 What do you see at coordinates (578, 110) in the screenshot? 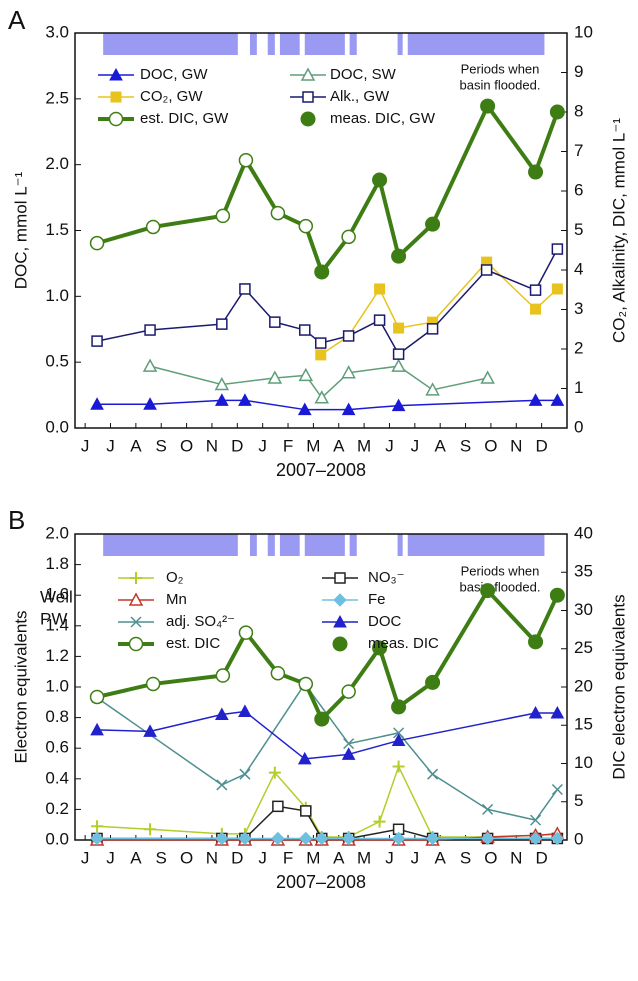
I see `y2-tick-label: 8` at bounding box center [578, 110].